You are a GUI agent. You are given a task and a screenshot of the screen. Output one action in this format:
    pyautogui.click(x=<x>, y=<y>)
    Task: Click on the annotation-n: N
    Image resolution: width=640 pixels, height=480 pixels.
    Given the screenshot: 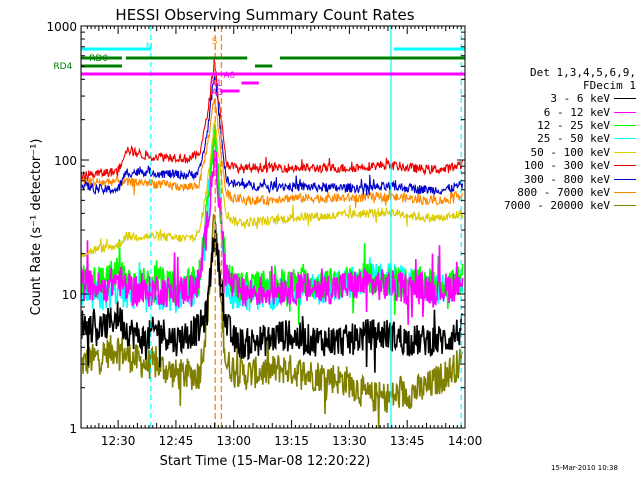 What is the action you would take?
    pyautogui.click(x=149, y=47)
    